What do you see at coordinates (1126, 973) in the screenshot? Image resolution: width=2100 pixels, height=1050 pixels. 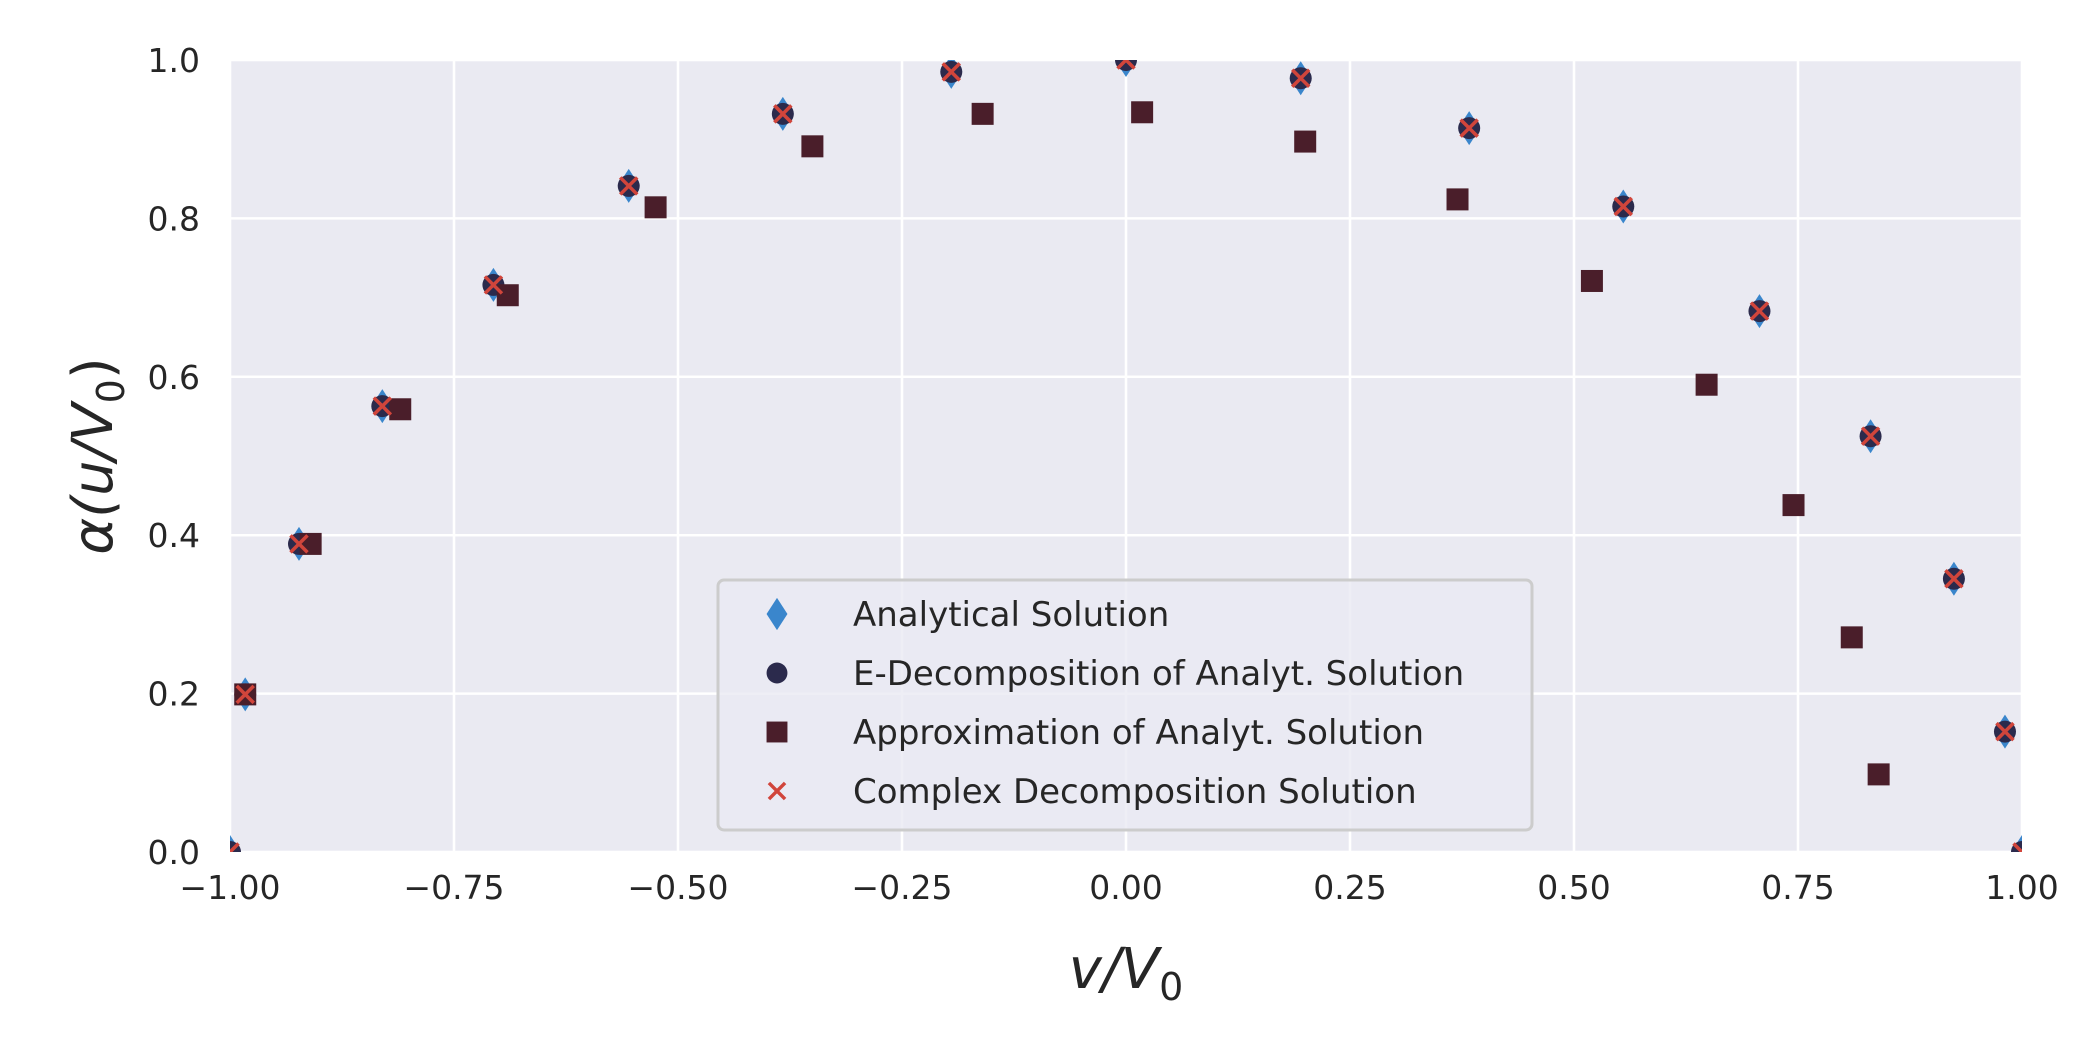 I see `x-axis-label: v/V0` at bounding box center [1126, 973].